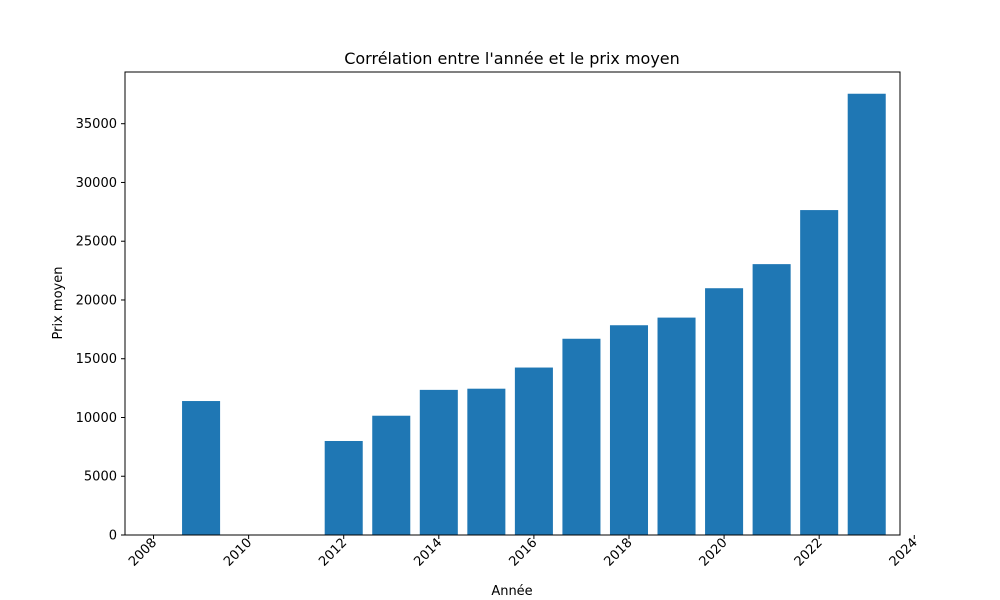  Describe the element at coordinates (428, 553) in the screenshot. I see `x-tick-label: 2014` at that location.